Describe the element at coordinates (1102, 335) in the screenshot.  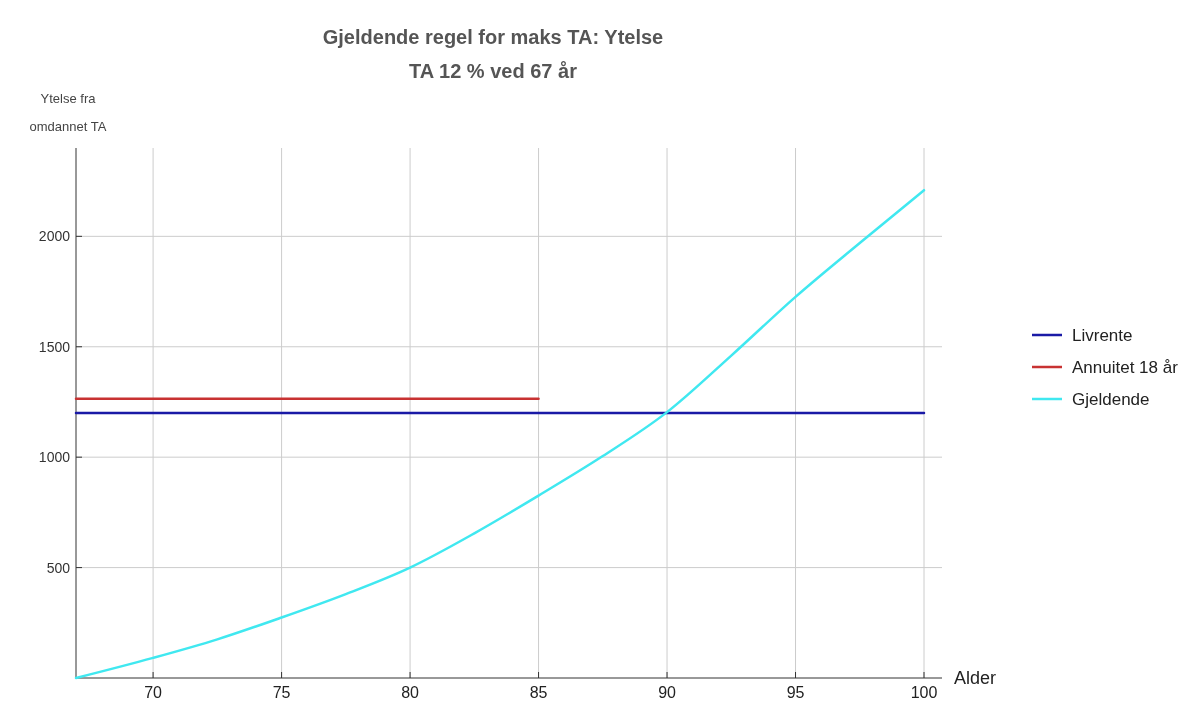
I see `legend-label: Livrente` at that location.